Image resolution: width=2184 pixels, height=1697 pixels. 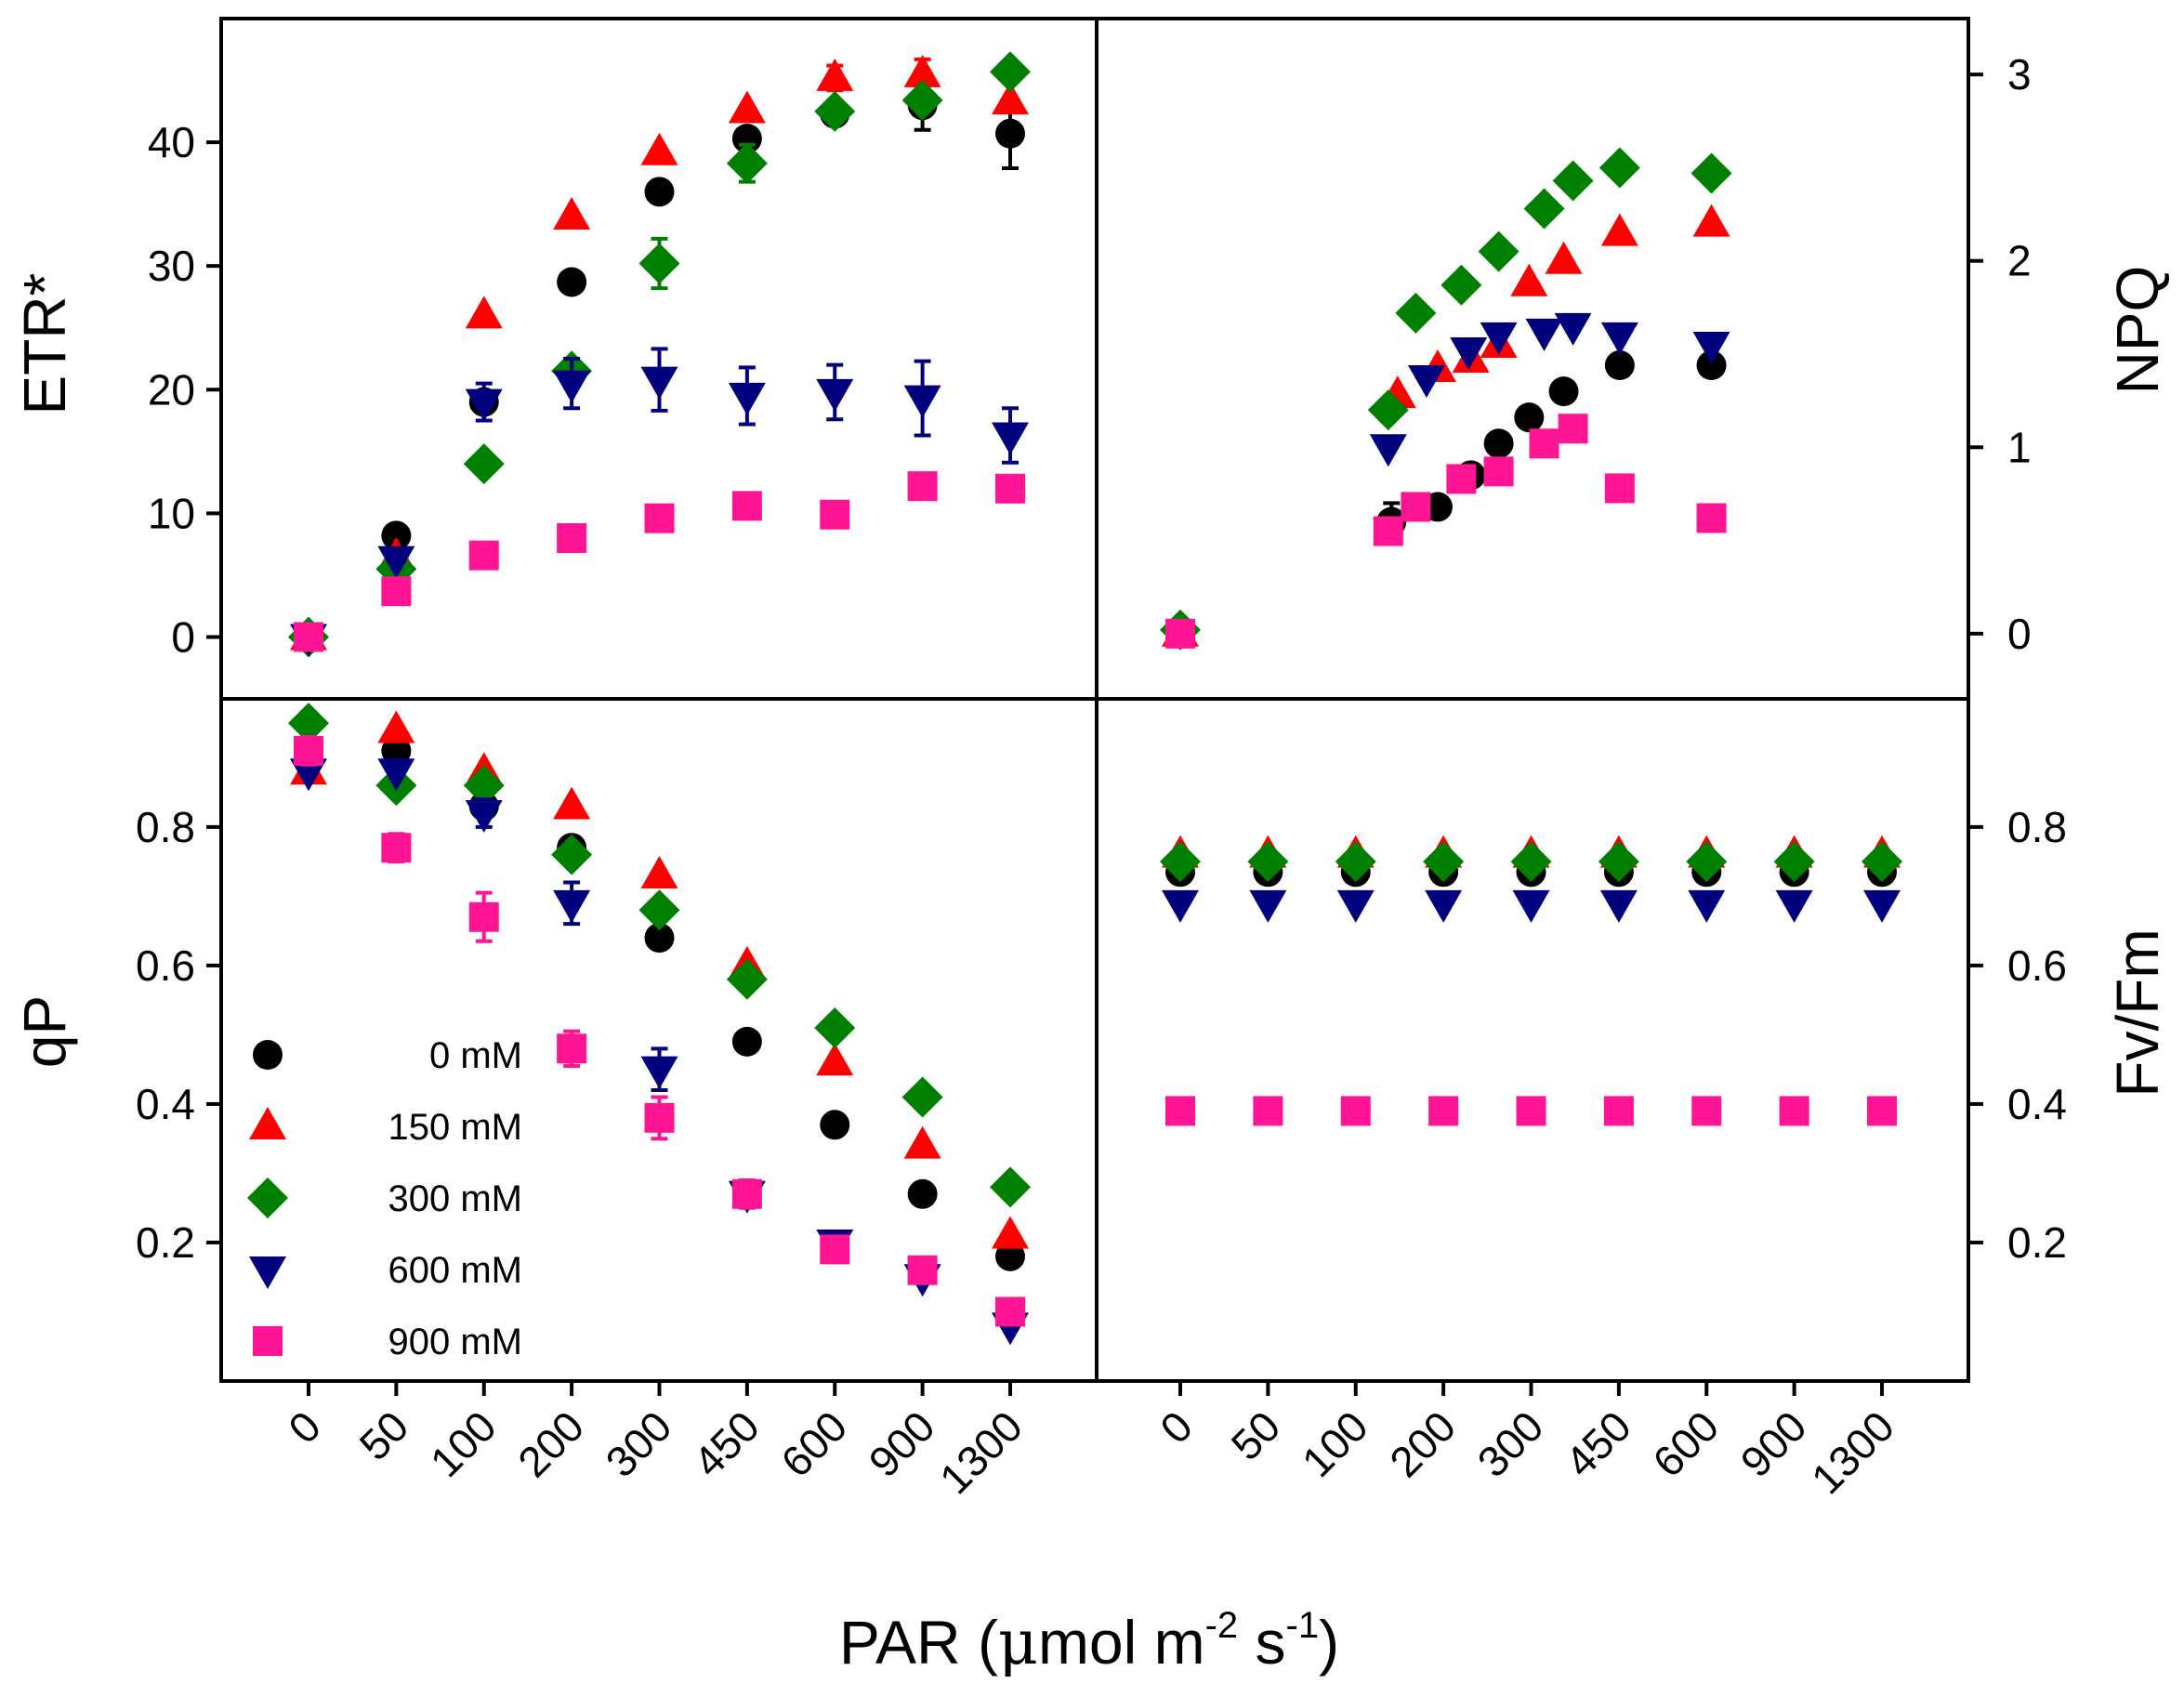 What do you see at coordinates (2137, 1013) in the screenshot?
I see `fvfm-axis-title: Fv/Fm` at bounding box center [2137, 1013].